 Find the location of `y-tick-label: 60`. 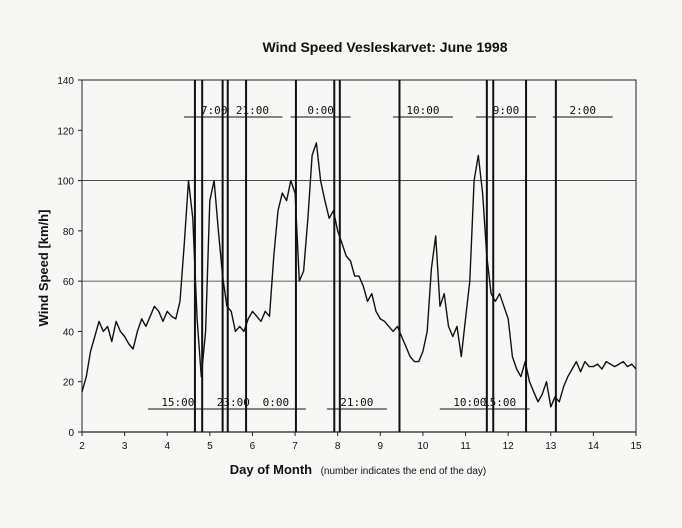

y-tick-label: 60 is located at coordinates (69, 282).